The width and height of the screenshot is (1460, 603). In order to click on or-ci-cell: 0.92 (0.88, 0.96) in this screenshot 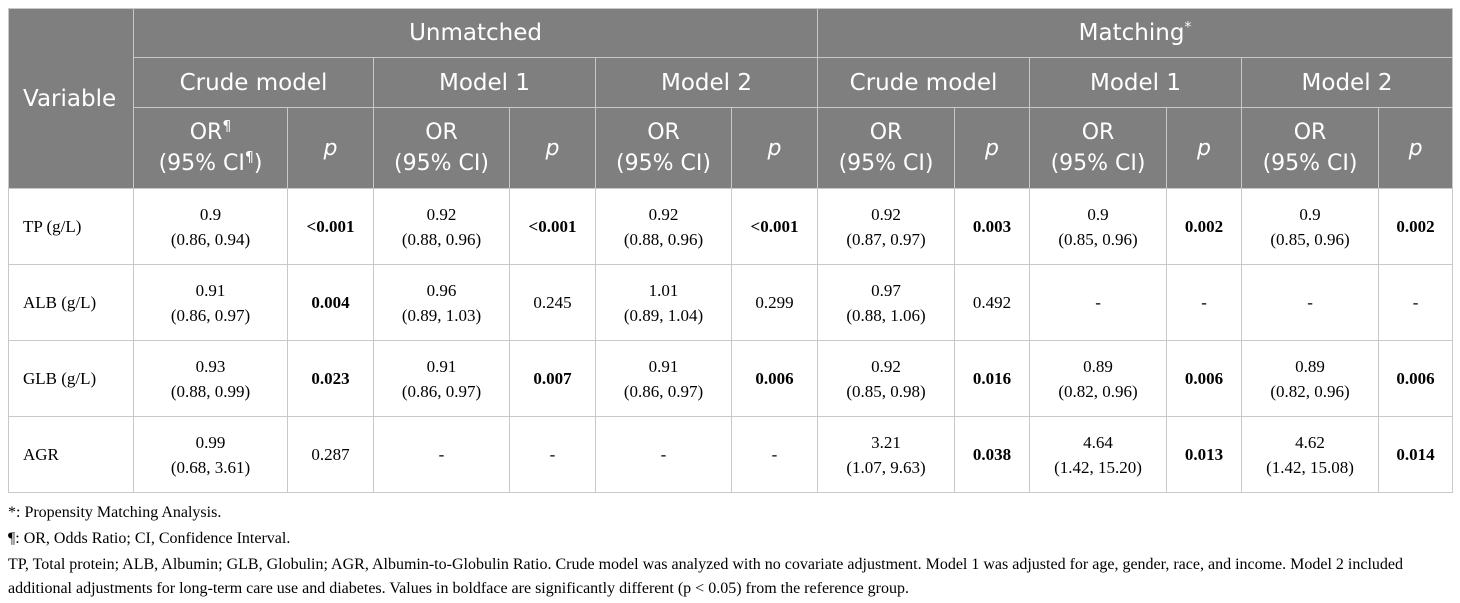, I will do `click(663, 226)`.